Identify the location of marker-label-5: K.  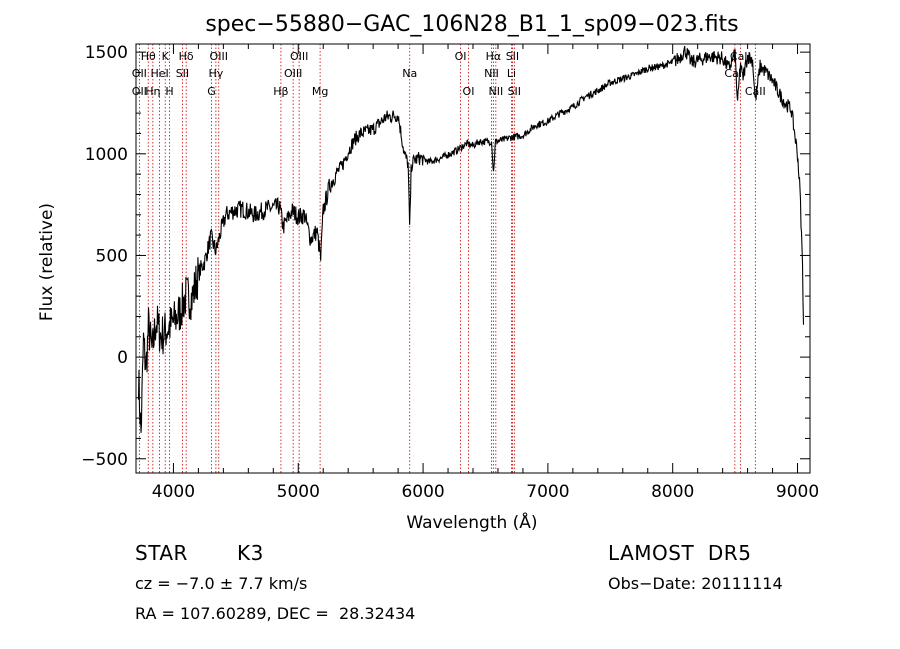
(166, 56).